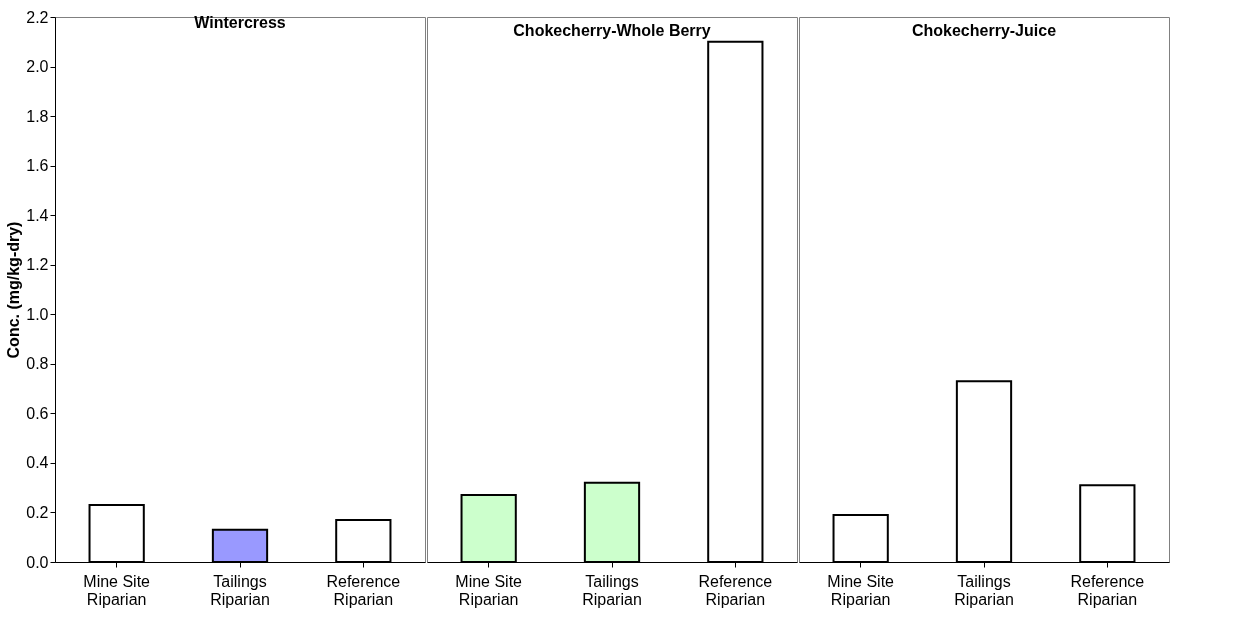 The width and height of the screenshot is (1235, 636). What do you see at coordinates (37, 314) in the screenshot?
I see `y-tick-label: 1.0` at bounding box center [37, 314].